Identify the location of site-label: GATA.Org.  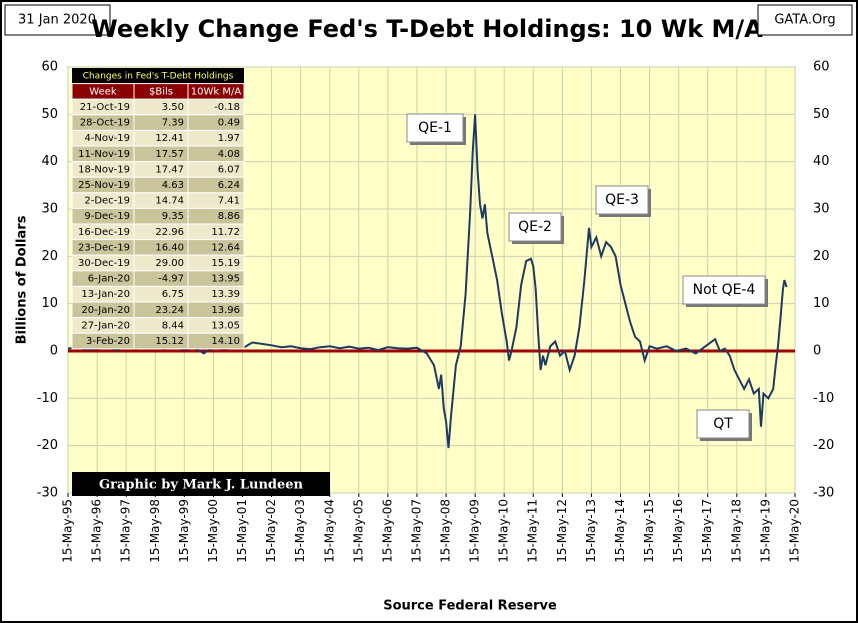
(804, 20).